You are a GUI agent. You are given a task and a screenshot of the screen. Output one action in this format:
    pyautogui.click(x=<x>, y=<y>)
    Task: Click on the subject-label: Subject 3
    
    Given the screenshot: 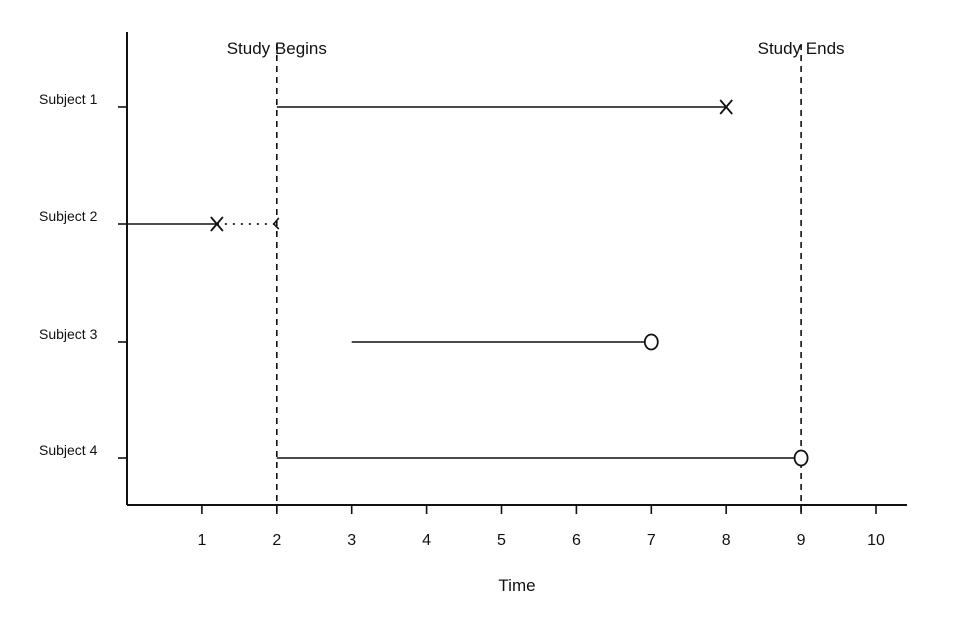 What is the action you would take?
    pyautogui.click(x=68, y=334)
    